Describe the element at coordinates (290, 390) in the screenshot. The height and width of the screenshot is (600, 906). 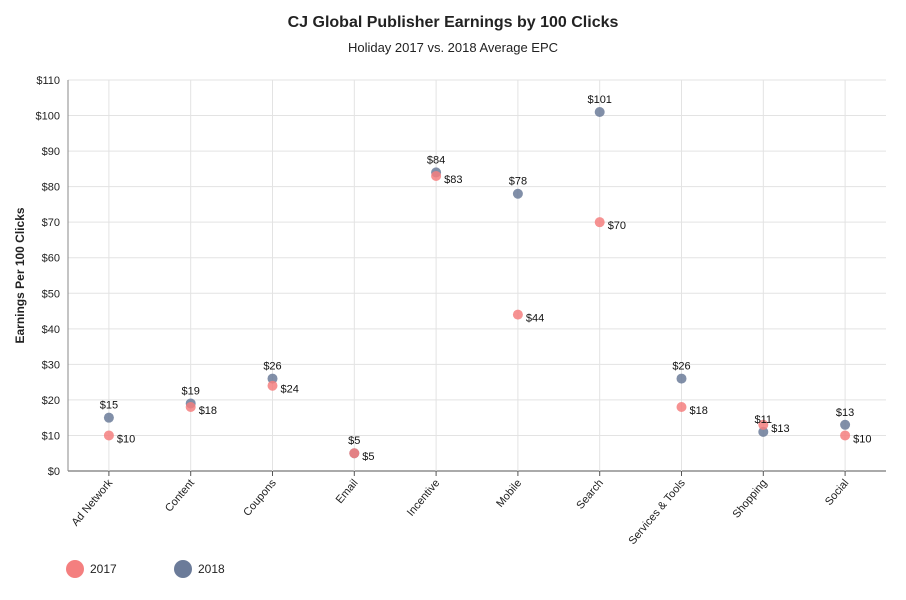
I see `data-label-2017: $24` at that location.